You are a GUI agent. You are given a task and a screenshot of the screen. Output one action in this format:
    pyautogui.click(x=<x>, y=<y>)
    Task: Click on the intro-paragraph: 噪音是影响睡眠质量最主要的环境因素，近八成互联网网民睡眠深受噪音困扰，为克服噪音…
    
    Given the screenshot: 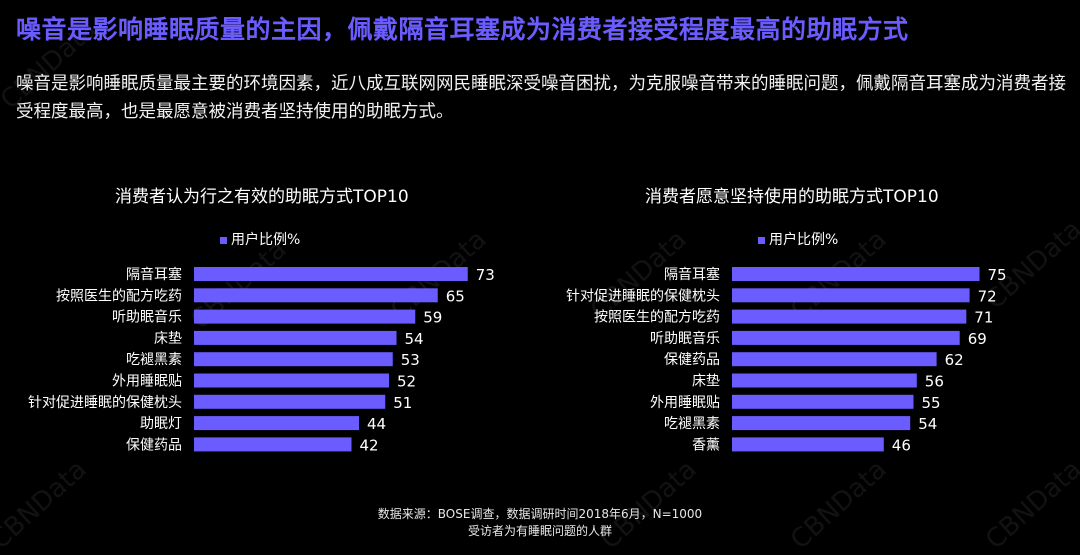 What is the action you would take?
    pyautogui.click(x=541, y=98)
    